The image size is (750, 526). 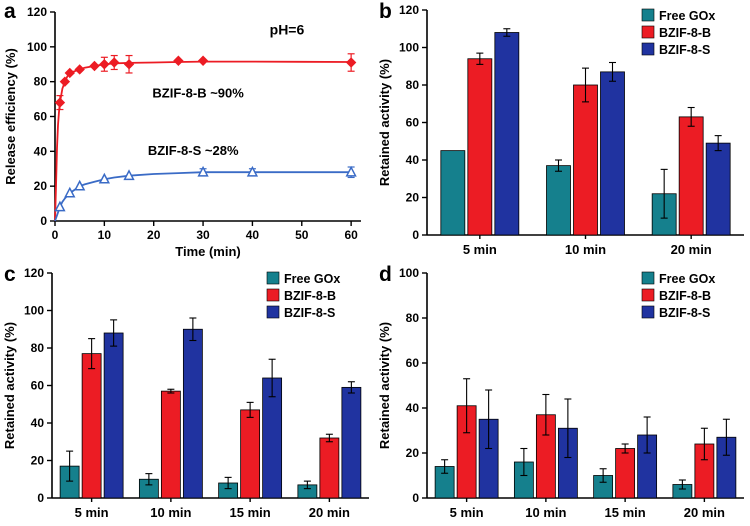 What do you see at coordinates (55, 235) in the screenshot?
I see `x-tick-label: 0` at bounding box center [55, 235].